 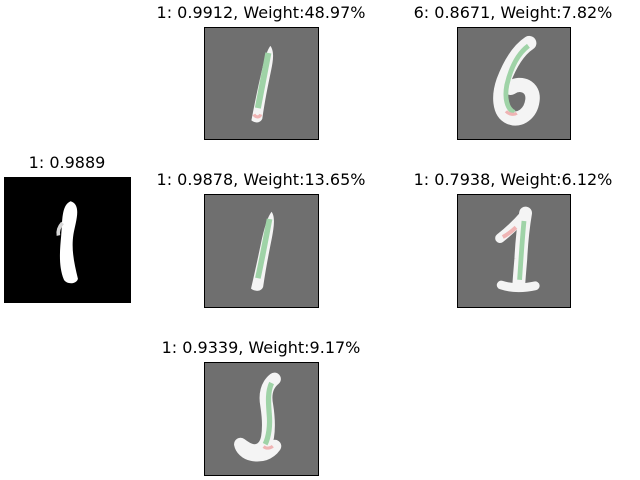 What do you see at coordinates (261, 347) in the screenshot?
I see `explanation-title-5: 1: 0.9339, Weight:9.17%` at bounding box center [261, 347].